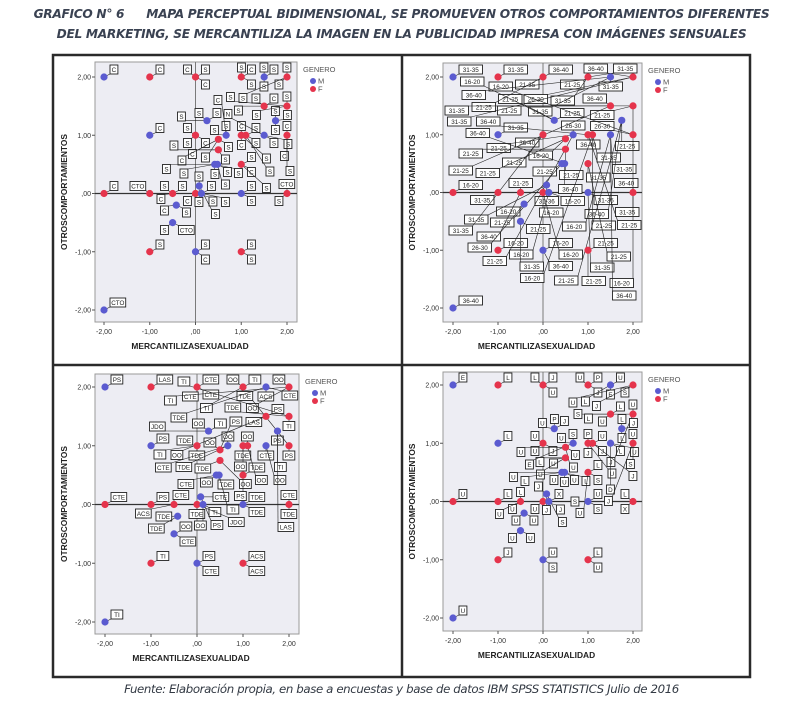 The image size is (803, 704). I want to click on stacked-point-label: L, so click(589, 419).